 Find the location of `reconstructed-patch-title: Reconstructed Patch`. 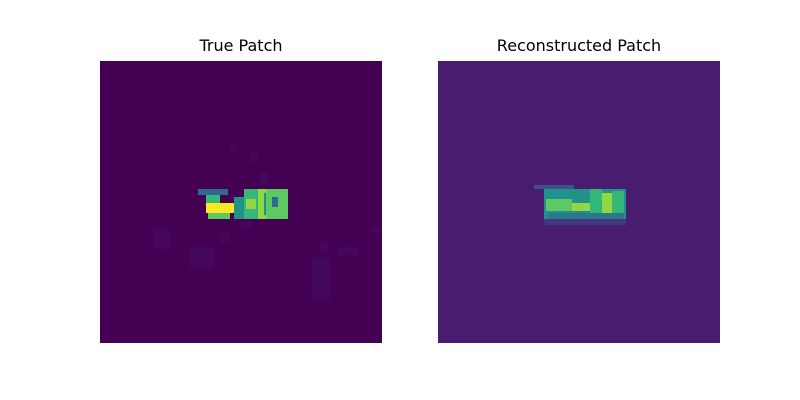

reconstructed-patch-title: Reconstructed Patch is located at coordinates (579, 45).